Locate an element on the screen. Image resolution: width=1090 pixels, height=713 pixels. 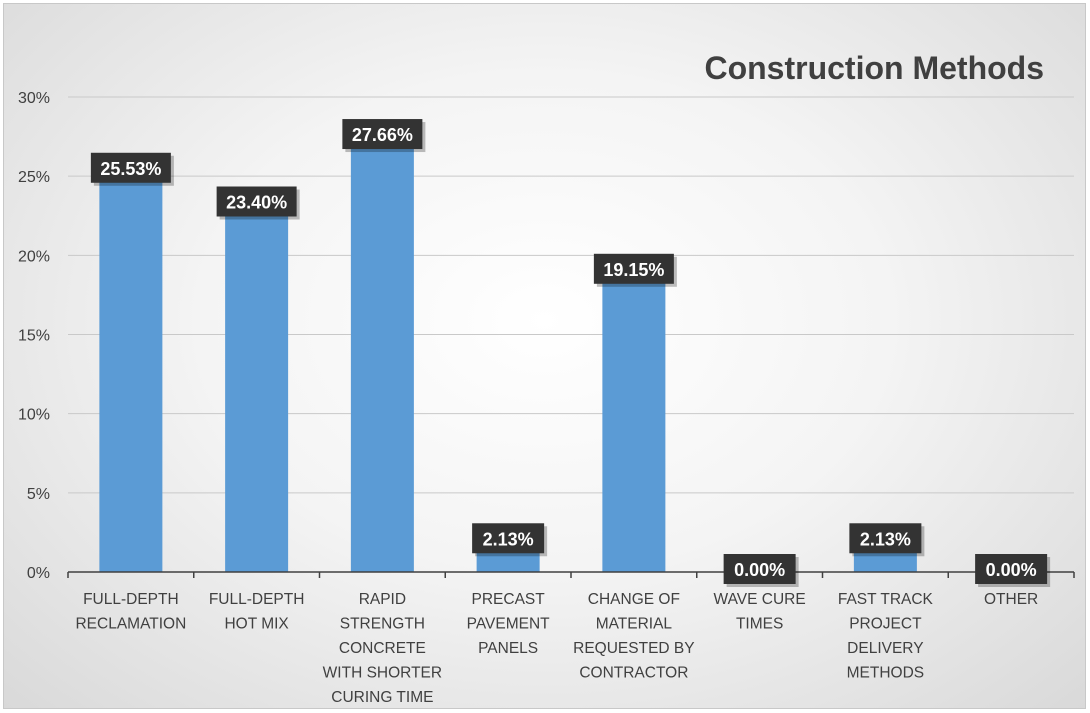
y-tick-label: 0% is located at coordinates (38, 573).